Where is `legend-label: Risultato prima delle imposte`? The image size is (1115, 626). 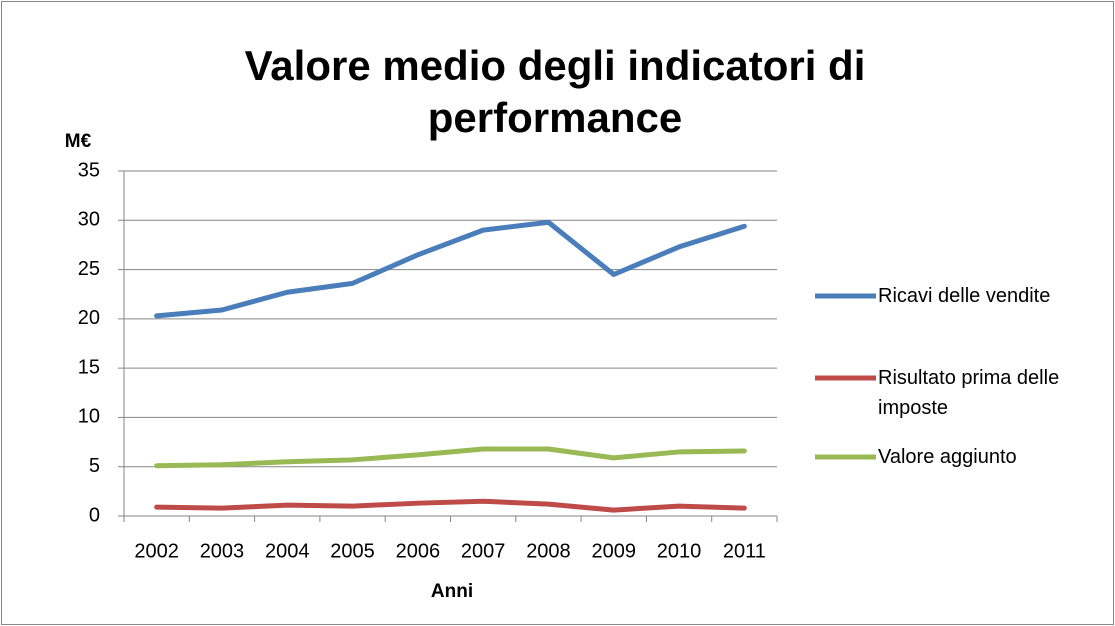 legend-label: Risultato prima delle imposte is located at coordinates (969, 393).